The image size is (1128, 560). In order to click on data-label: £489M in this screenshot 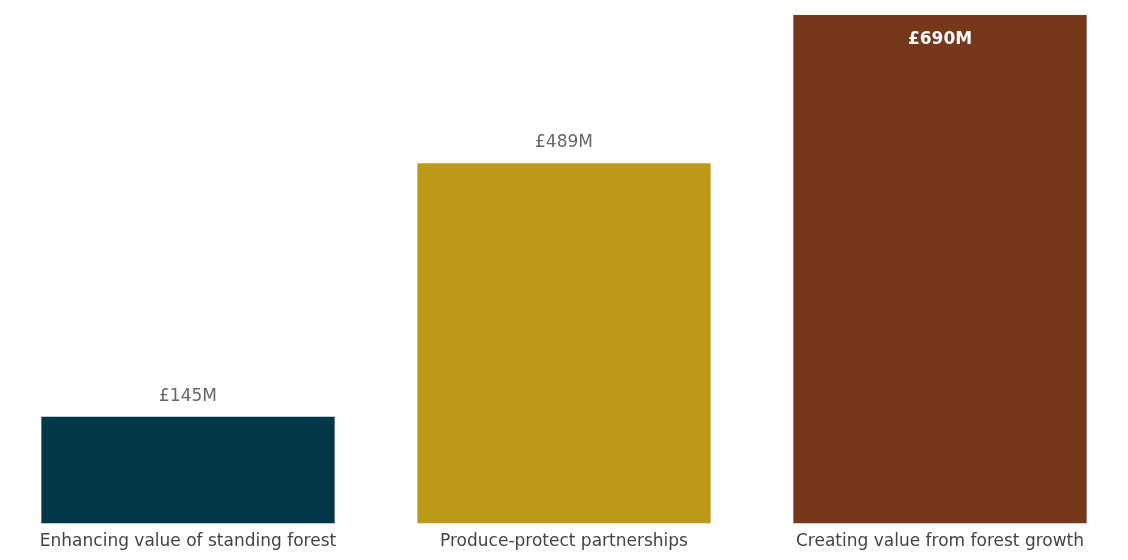, I will do `click(564, 141)`.